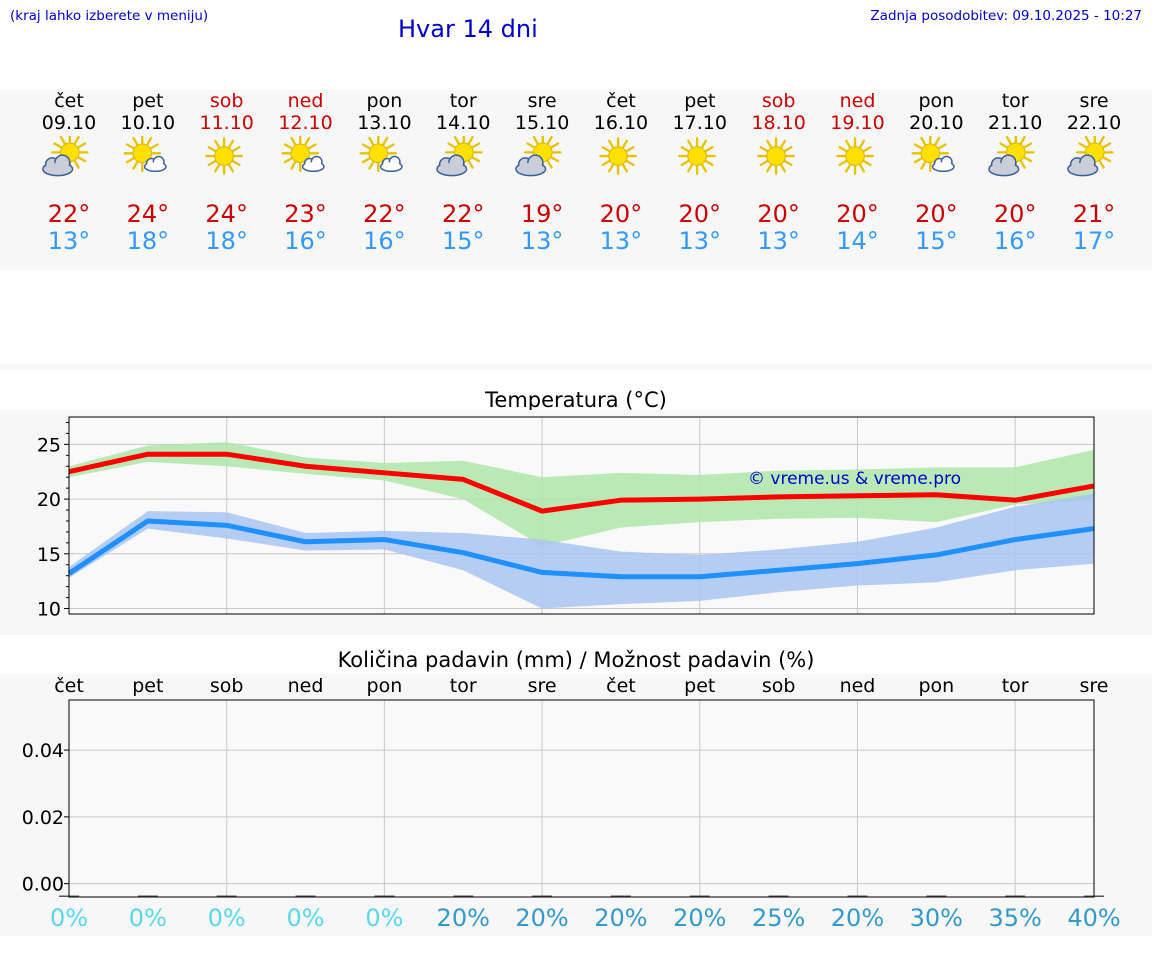 This screenshot has height=975, width=1152. I want to click on precip-chance-label: 25%, so click(778, 918).